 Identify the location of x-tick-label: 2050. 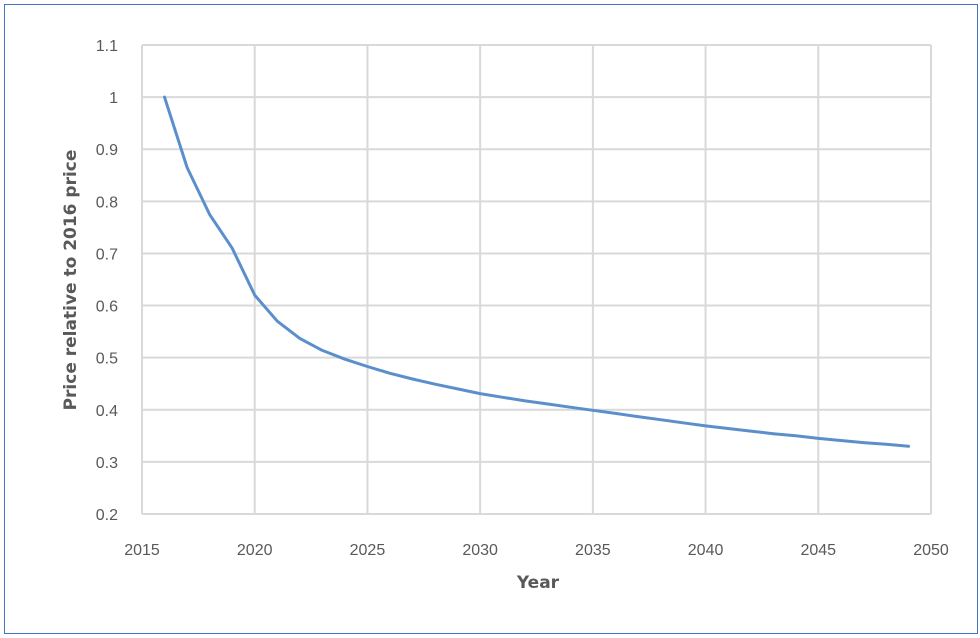
(931, 550).